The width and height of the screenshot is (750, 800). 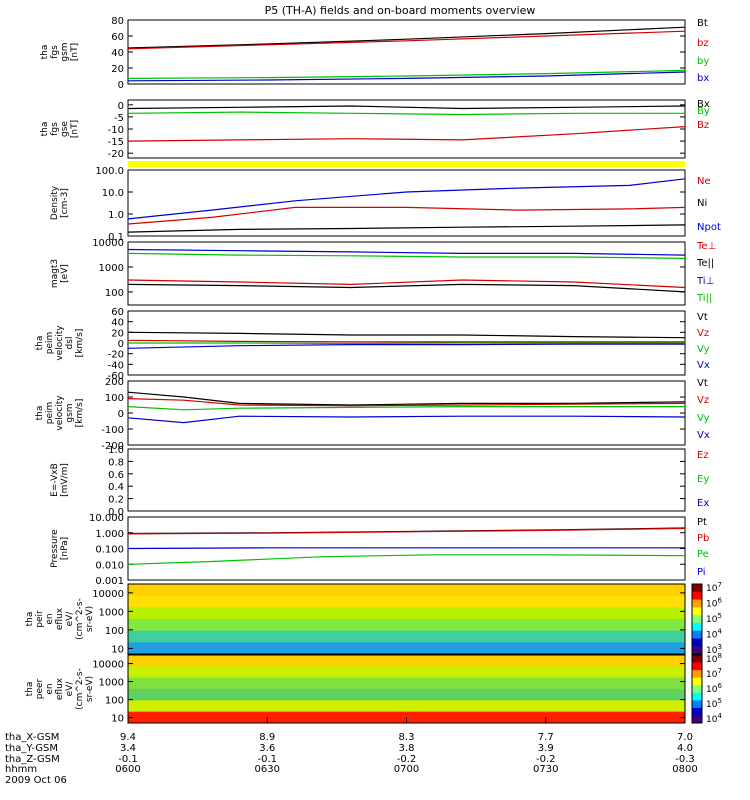 I want to click on x-axis-value: 0630, so click(x=267, y=769).